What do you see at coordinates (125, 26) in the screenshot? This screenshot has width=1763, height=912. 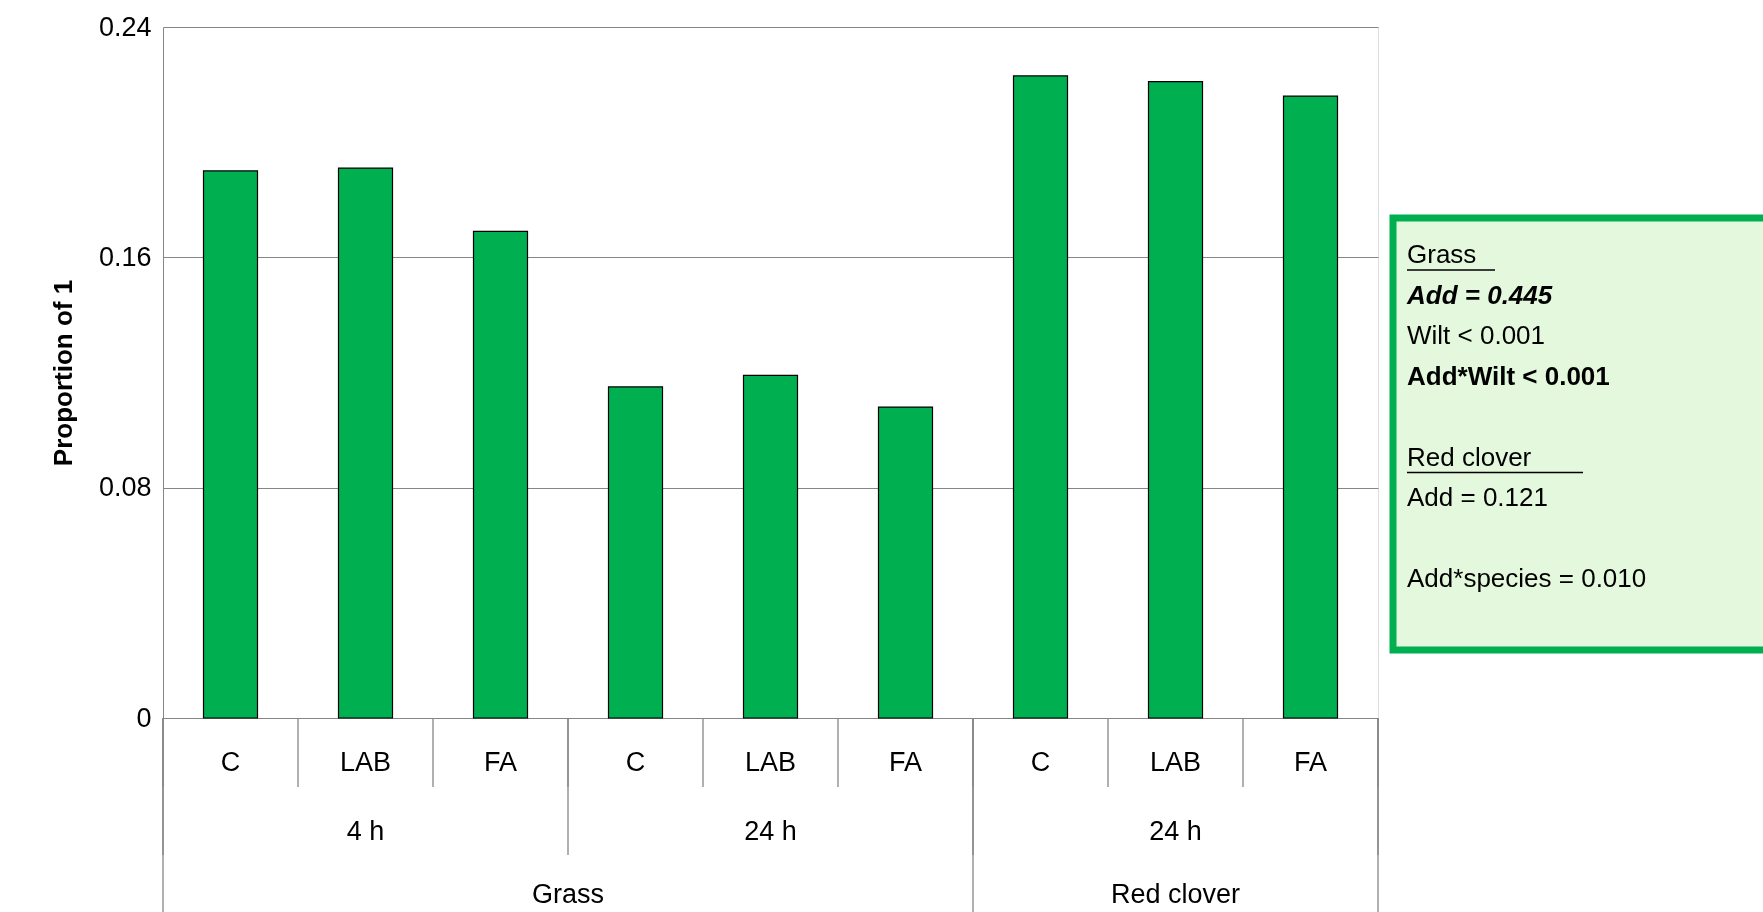 I see `y-tick-label: 0.24` at bounding box center [125, 26].